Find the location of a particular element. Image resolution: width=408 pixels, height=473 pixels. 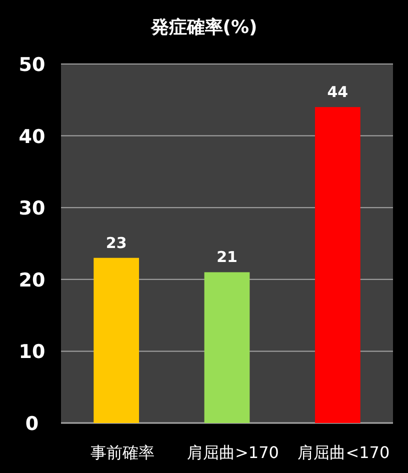

data-label: 44 is located at coordinates (337, 92).